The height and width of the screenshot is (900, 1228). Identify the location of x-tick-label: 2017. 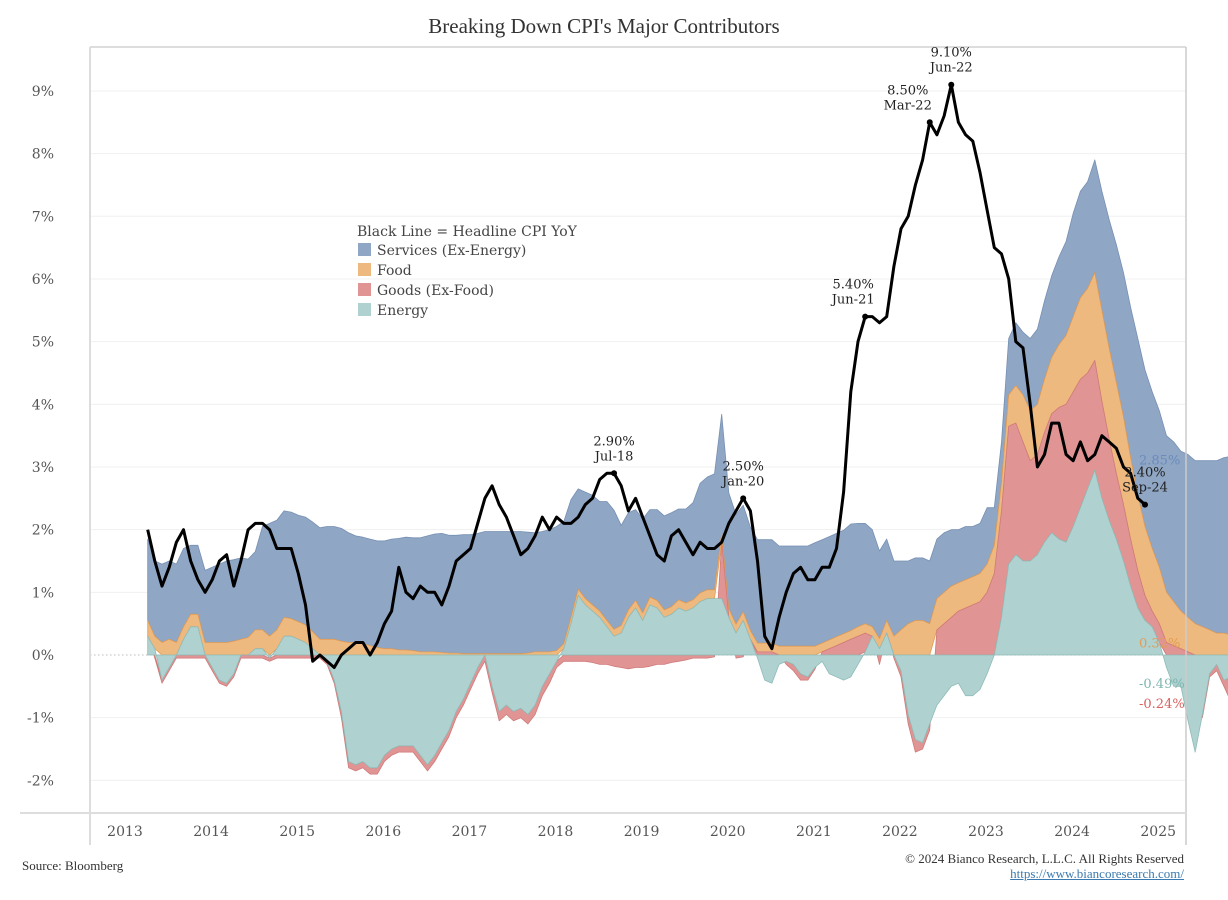
(470, 832).